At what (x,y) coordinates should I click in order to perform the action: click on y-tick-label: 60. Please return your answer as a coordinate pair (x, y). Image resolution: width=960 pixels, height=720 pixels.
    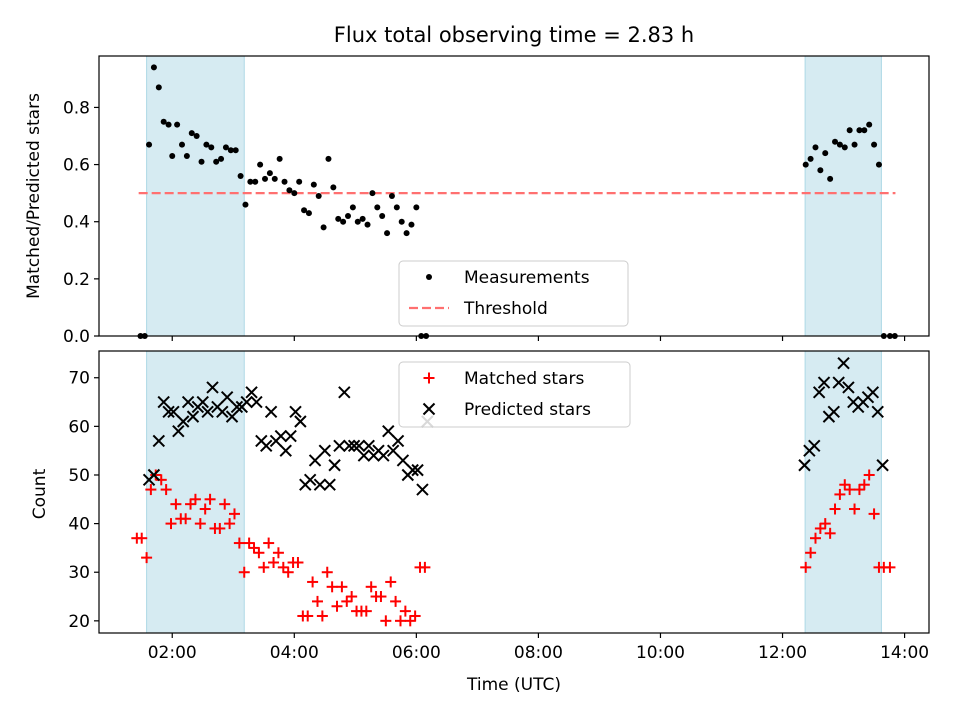
    Looking at the image, I should click on (79, 427).